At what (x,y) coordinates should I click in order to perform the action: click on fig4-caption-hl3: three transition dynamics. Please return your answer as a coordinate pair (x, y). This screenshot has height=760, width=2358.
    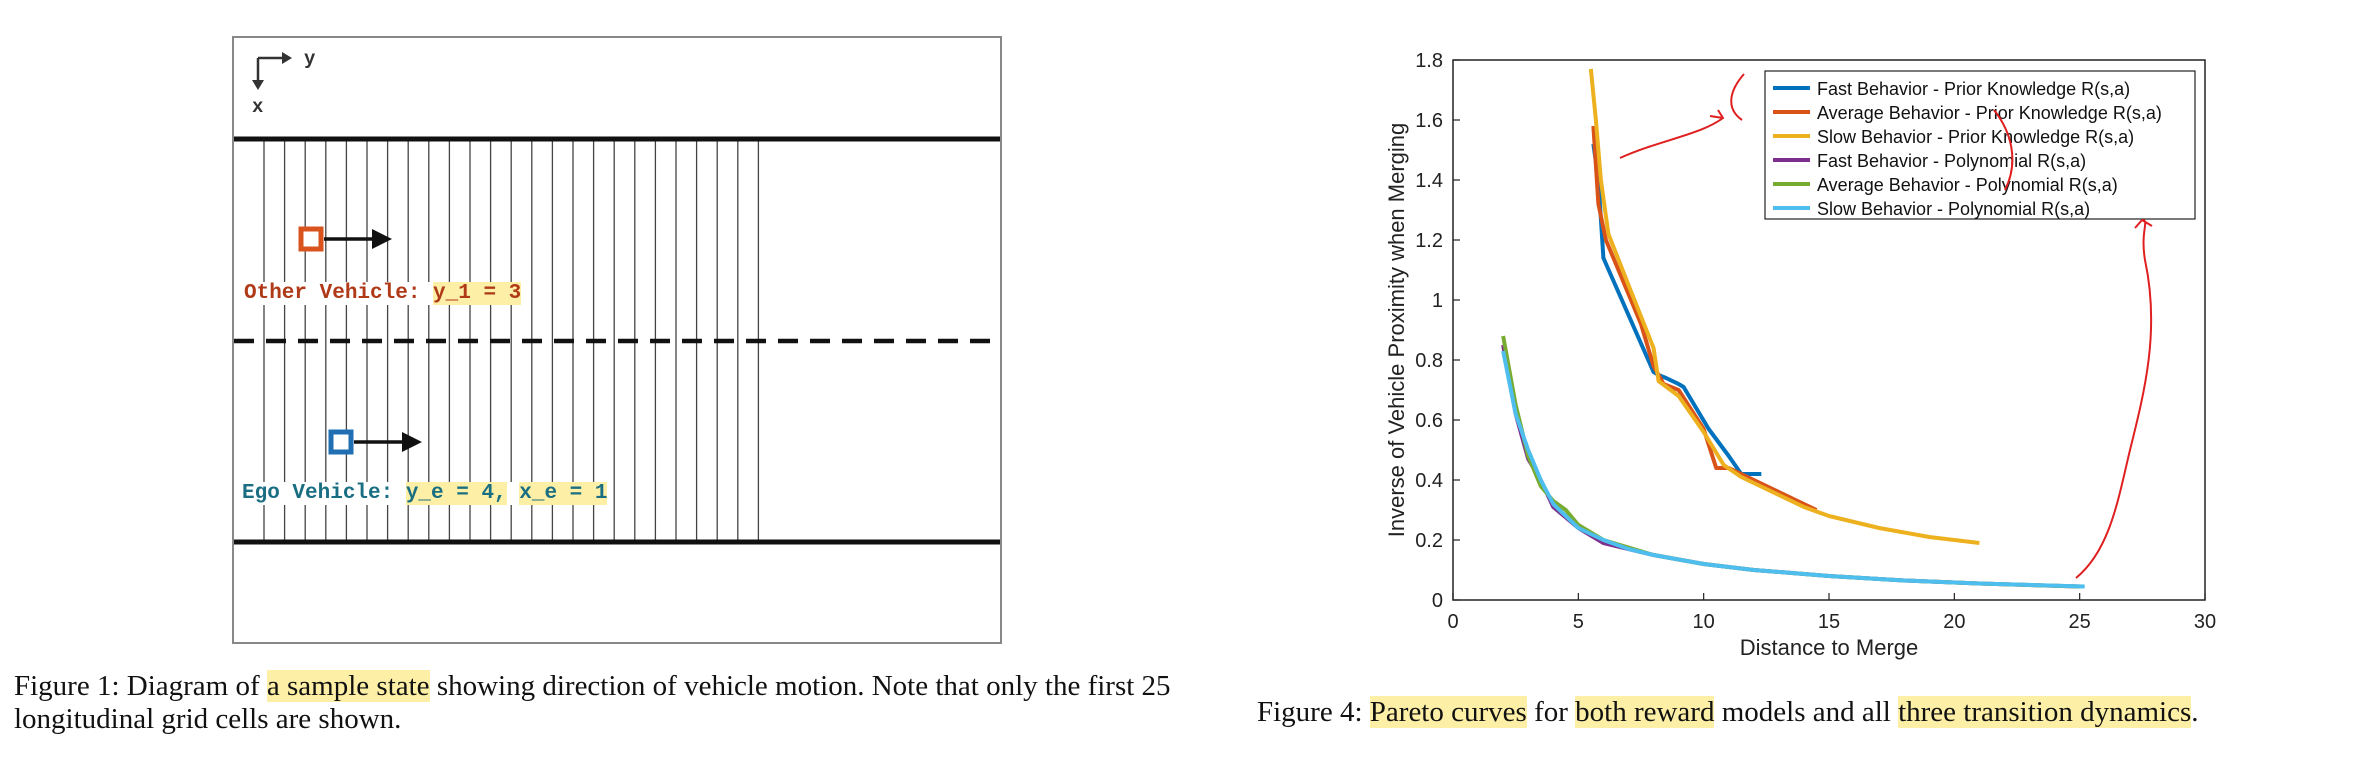
    Looking at the image, I should click on (2045, 712).